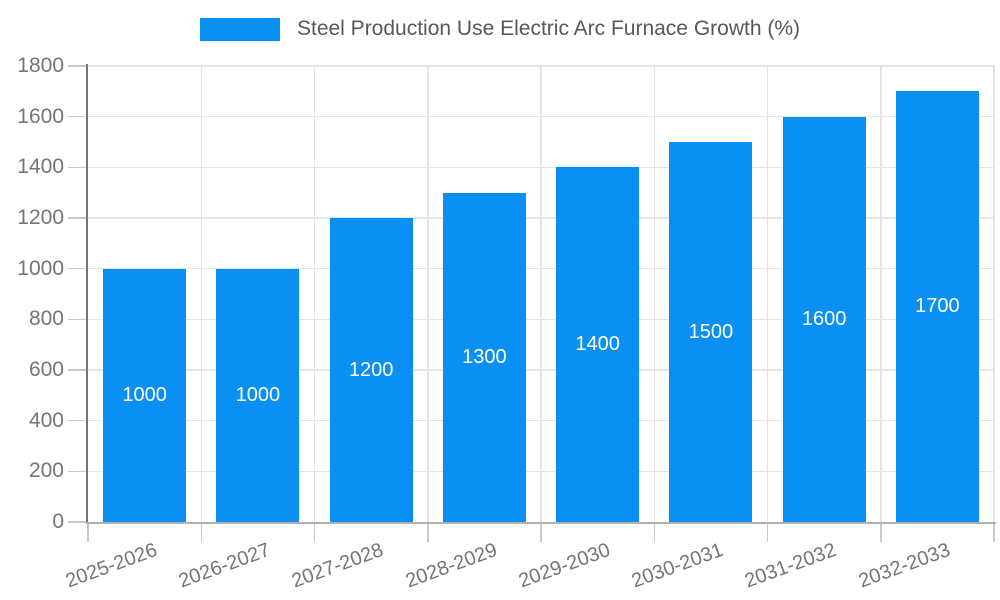 This screenshot has height=600, width=1000. I want to click on y-axis-label: 1200, so click(40, 217).